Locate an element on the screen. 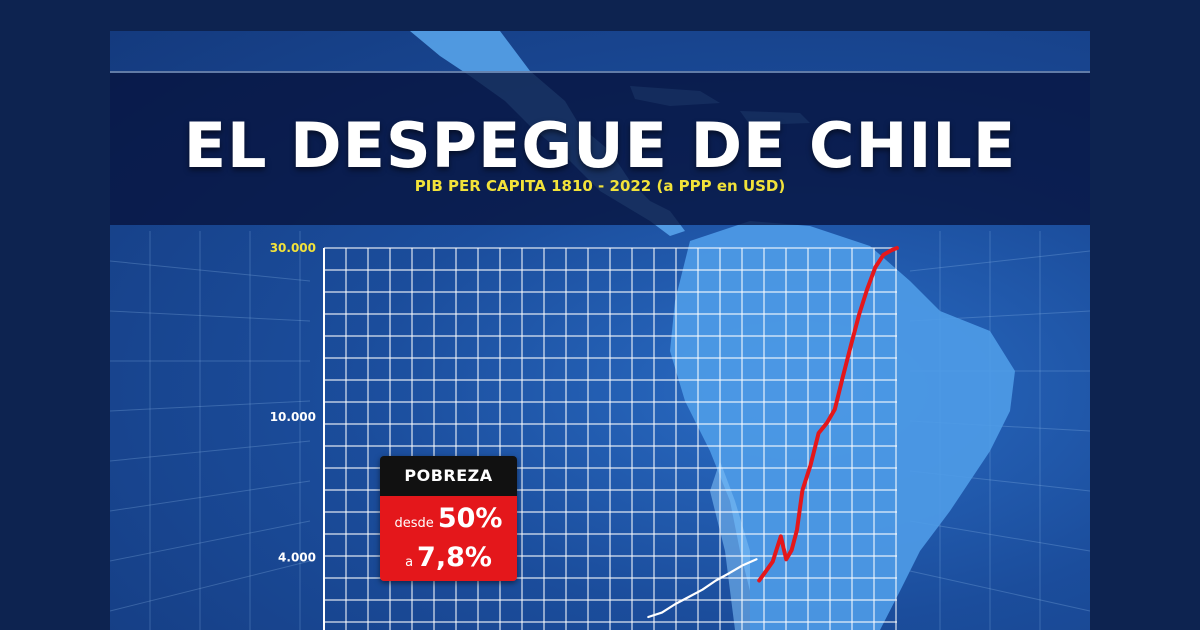  poverty-to-prefix: a is located at coordinates (409, 562).